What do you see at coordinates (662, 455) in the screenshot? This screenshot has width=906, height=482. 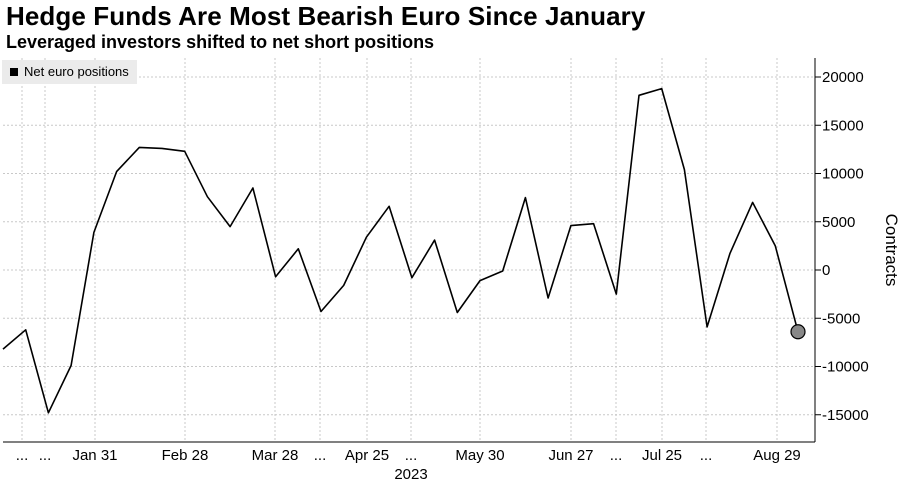 I see `x-tick-label: Jul 25` at bounding box center [662, 455].